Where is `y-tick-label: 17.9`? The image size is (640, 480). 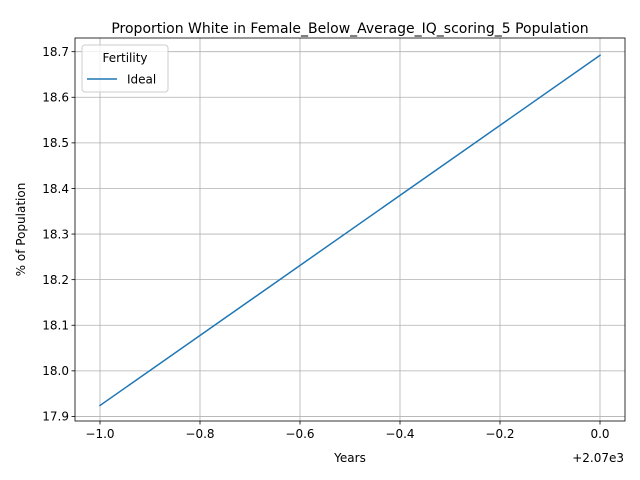
y-tick-label: 17.9 is located at coordinates (55, 417).